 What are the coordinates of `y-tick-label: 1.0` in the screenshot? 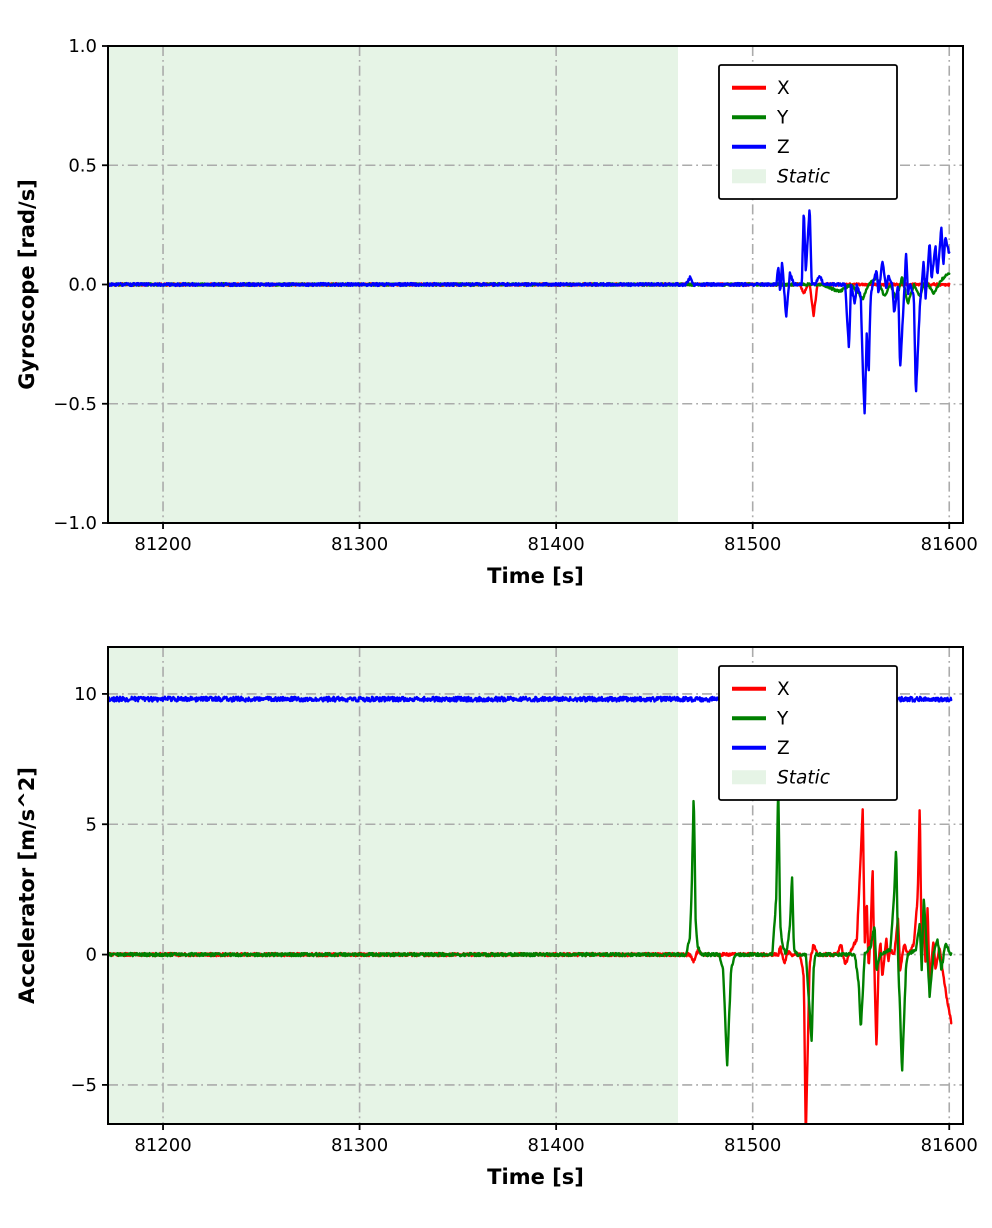 It's located at (82, 46).